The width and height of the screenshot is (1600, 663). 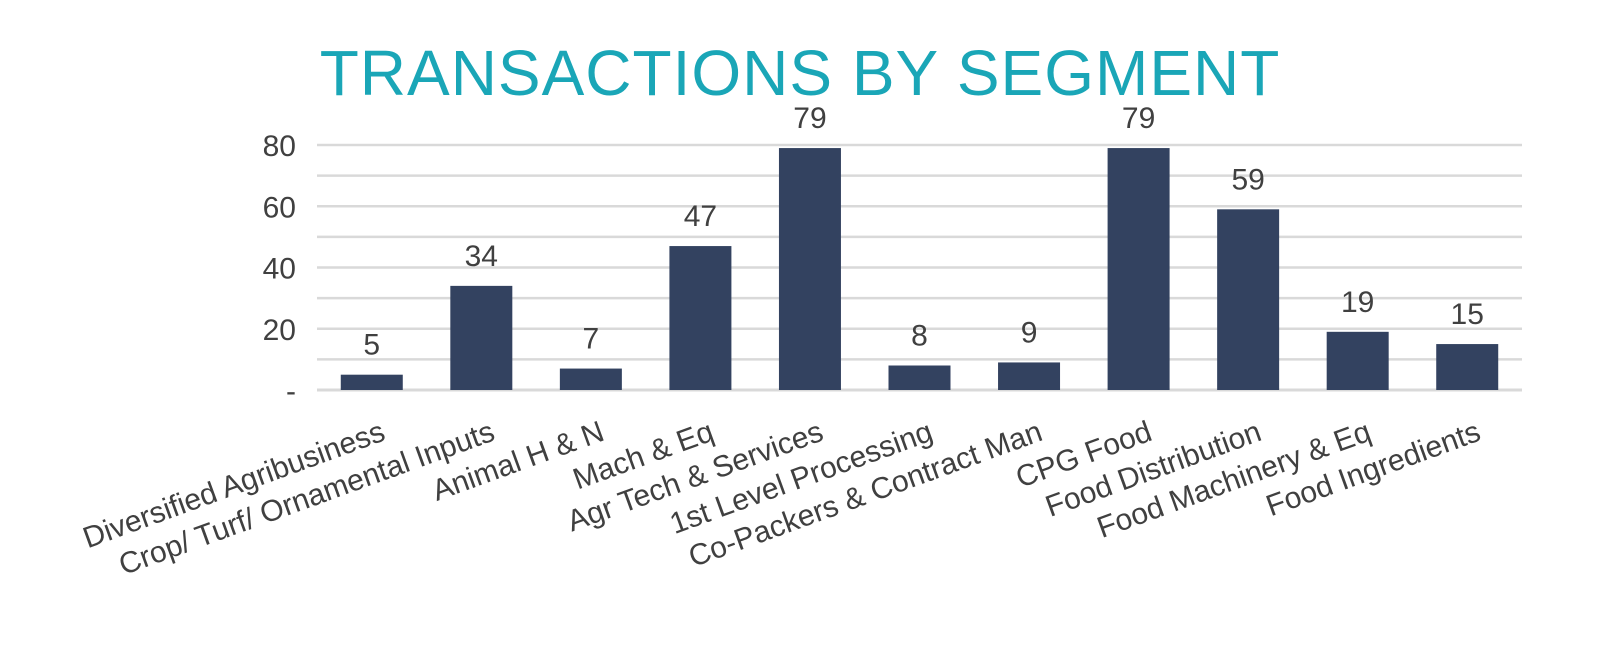 I want to click on y-tick-label: 20, so click(x=279, y=330).